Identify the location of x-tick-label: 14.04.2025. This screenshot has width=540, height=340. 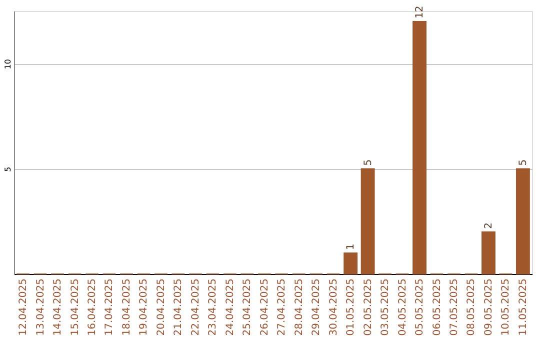
(58, 307).